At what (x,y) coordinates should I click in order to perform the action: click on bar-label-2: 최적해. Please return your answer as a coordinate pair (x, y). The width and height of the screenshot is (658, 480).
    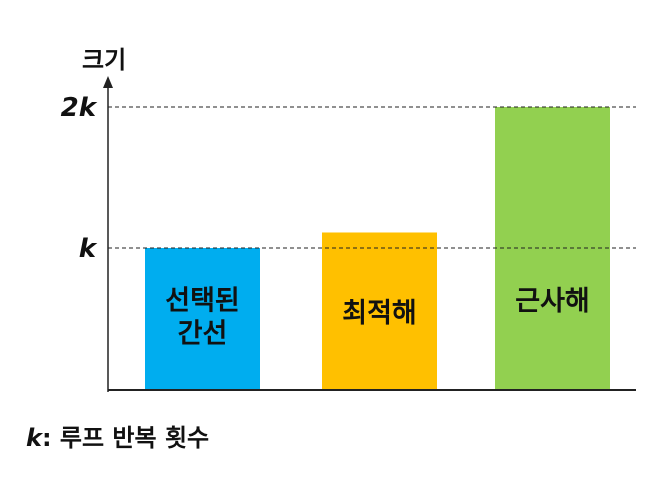
    Looking at the image, I should click on (379, 313).